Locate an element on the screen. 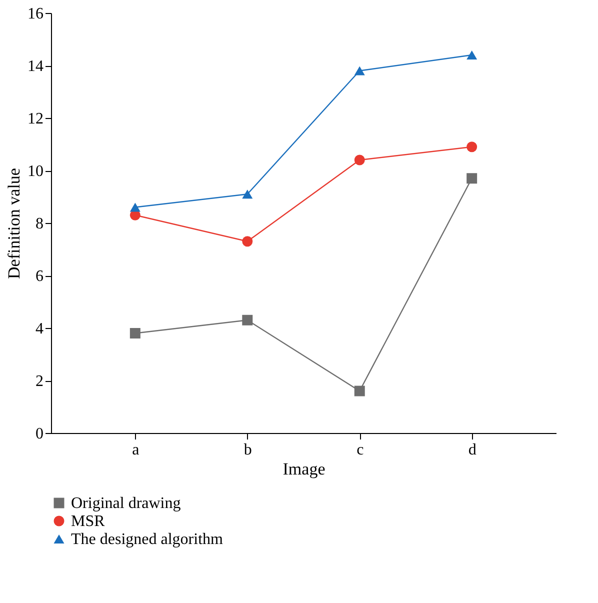 Image resolution: width=598 pixels, height=603 pixels. x-axis-title: Image is located at coordinates (304, 469).